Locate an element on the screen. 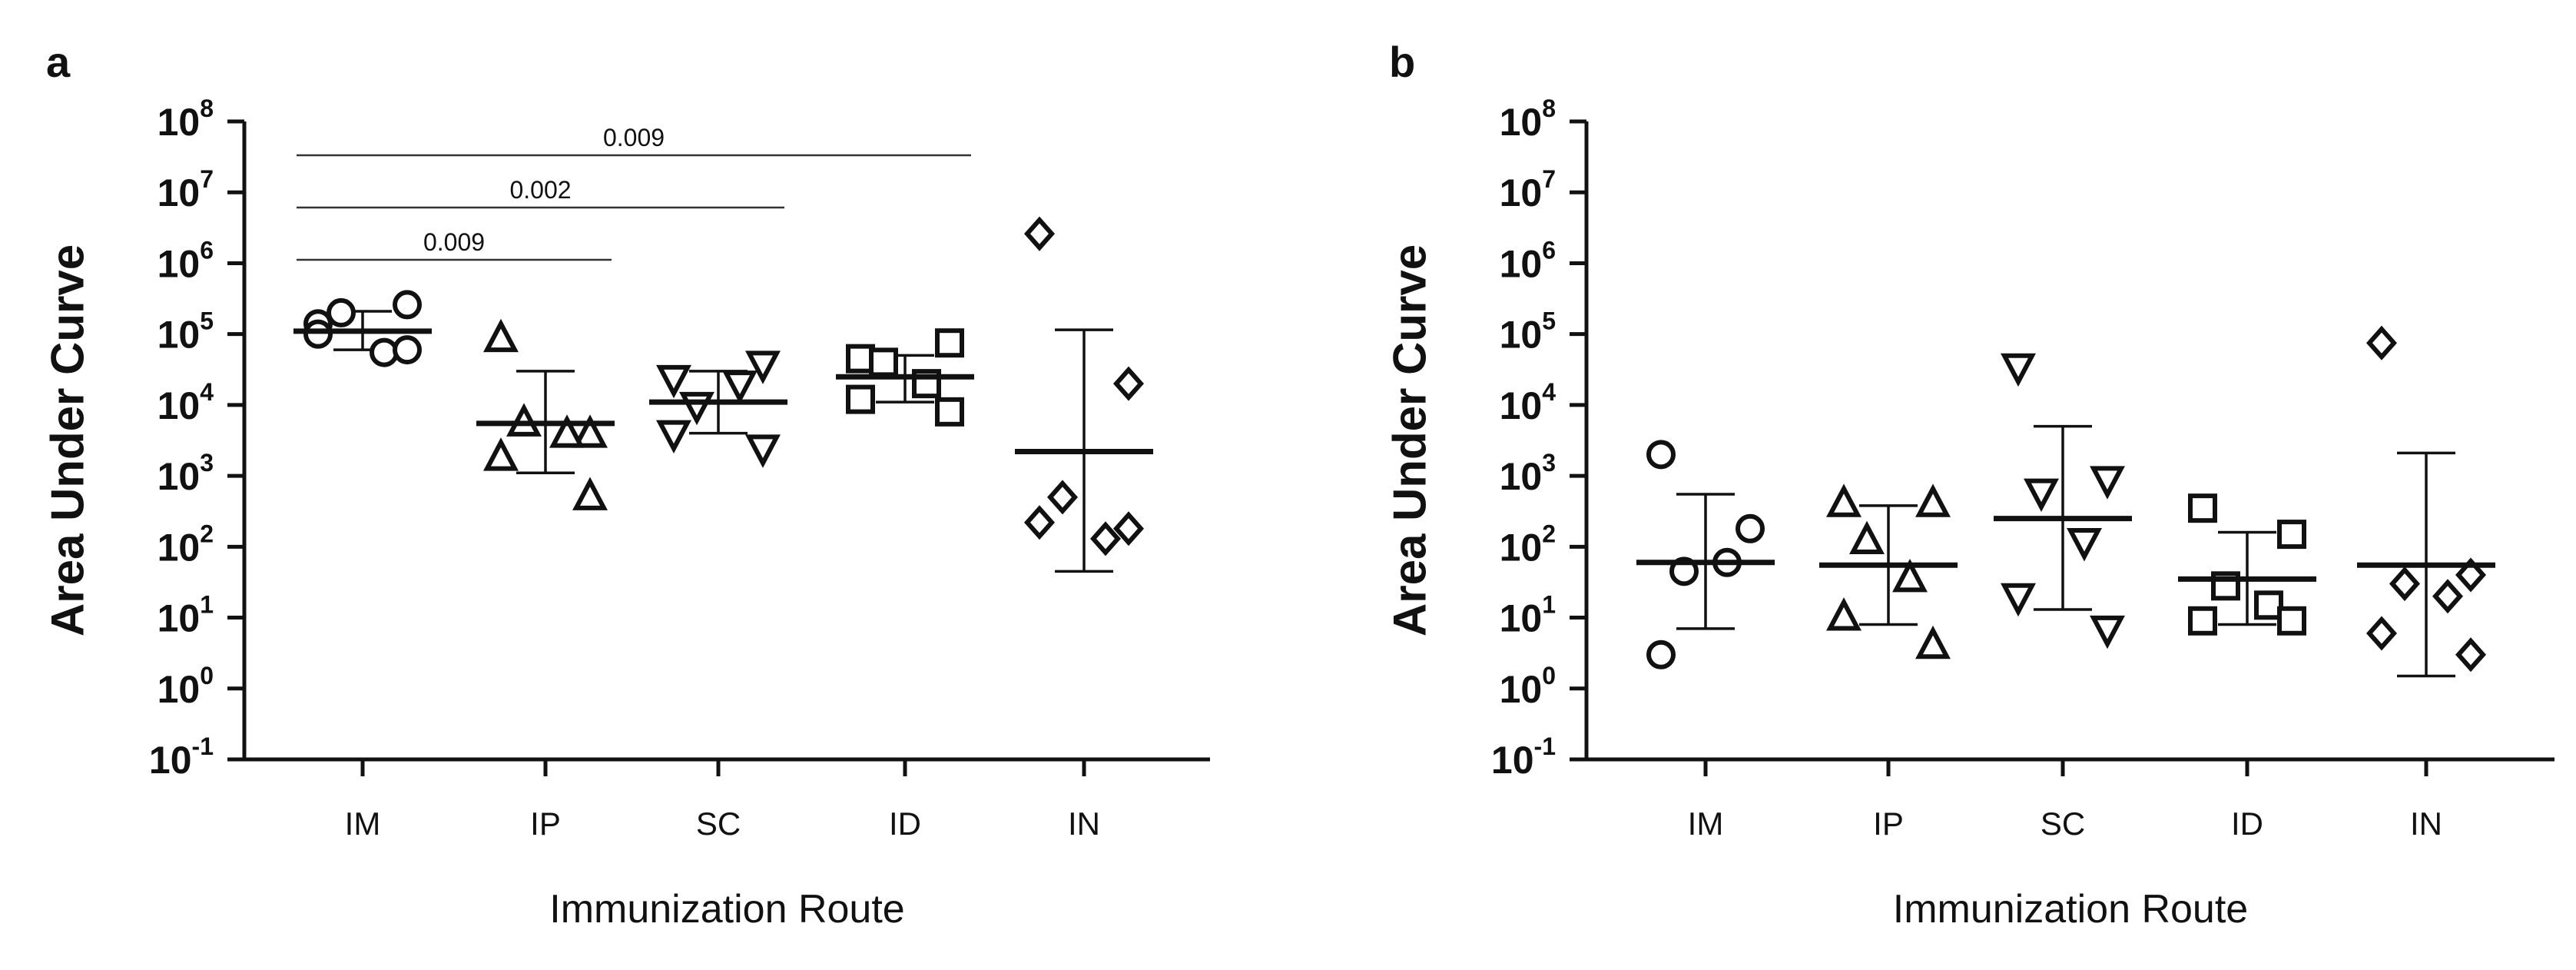 The height and width of the screenshot is (970, 2576). panel-letter: a is located at coordinates (58, 62).